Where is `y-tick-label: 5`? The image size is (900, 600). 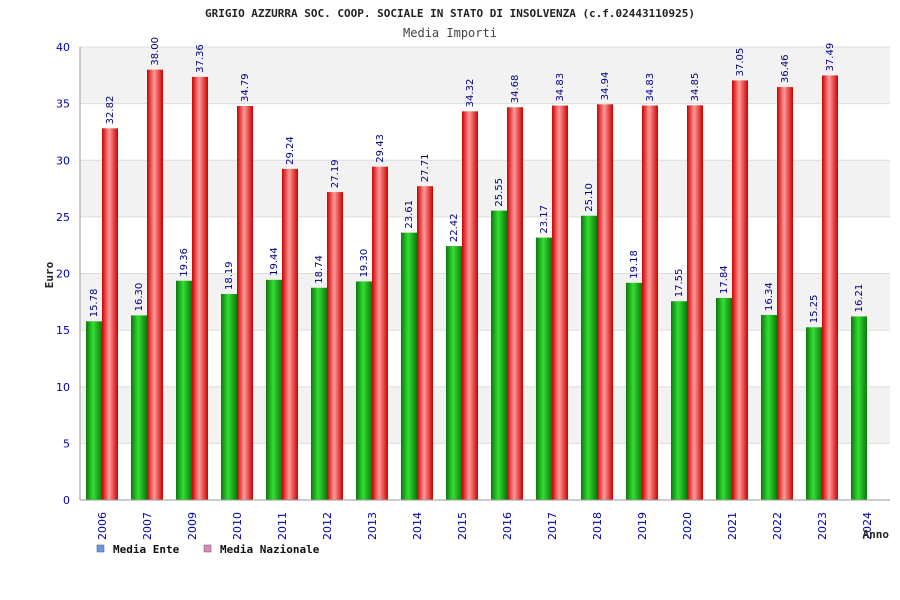
y-tick-label: 5 is located at coordinates (66, 443).